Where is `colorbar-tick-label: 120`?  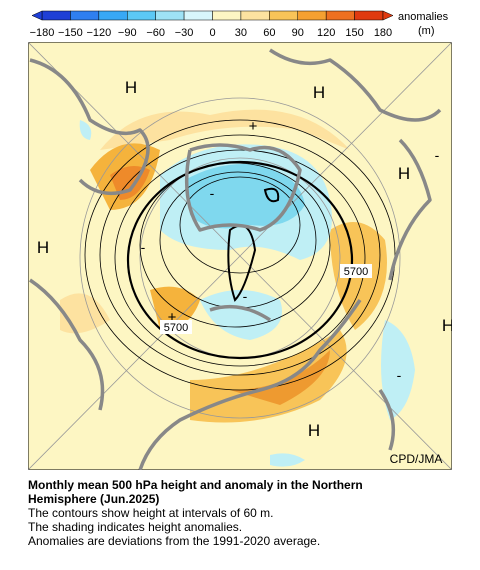 colorbar-tick-label: 120 is located at coordinates (326, 33).